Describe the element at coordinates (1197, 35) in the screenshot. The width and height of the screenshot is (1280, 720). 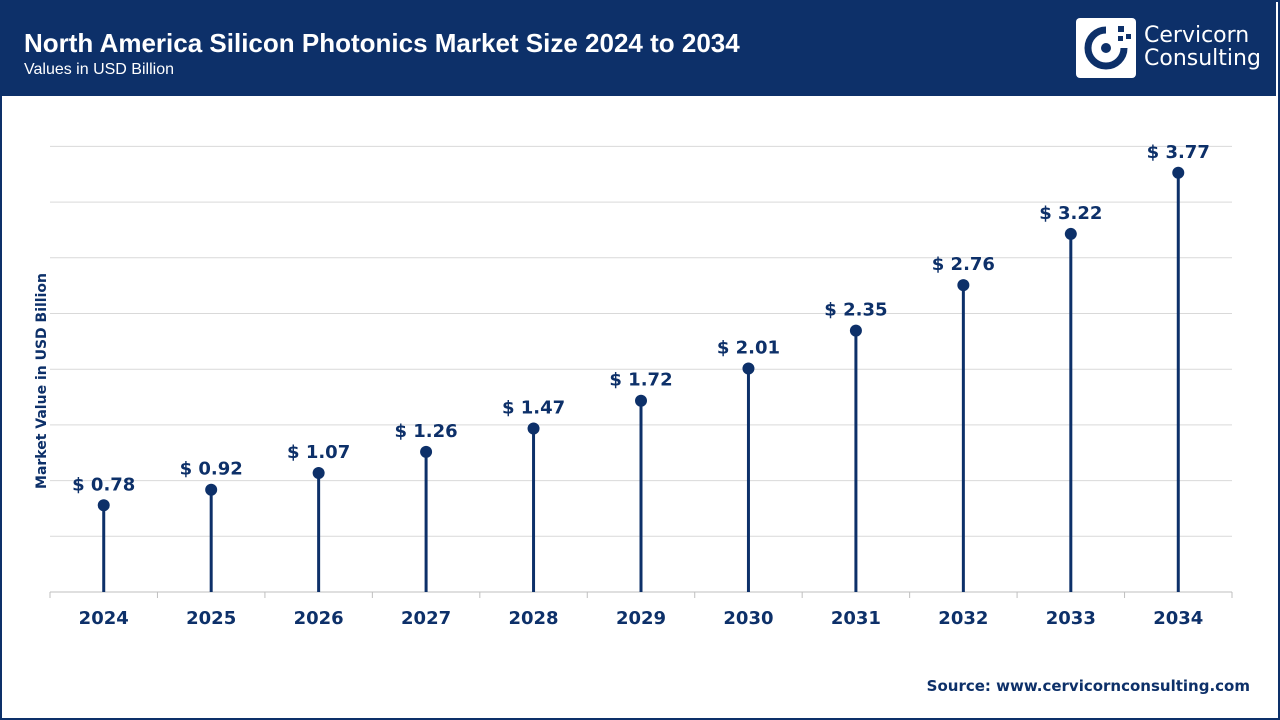
I see `brand-line-1: Cervicorn` at that location.